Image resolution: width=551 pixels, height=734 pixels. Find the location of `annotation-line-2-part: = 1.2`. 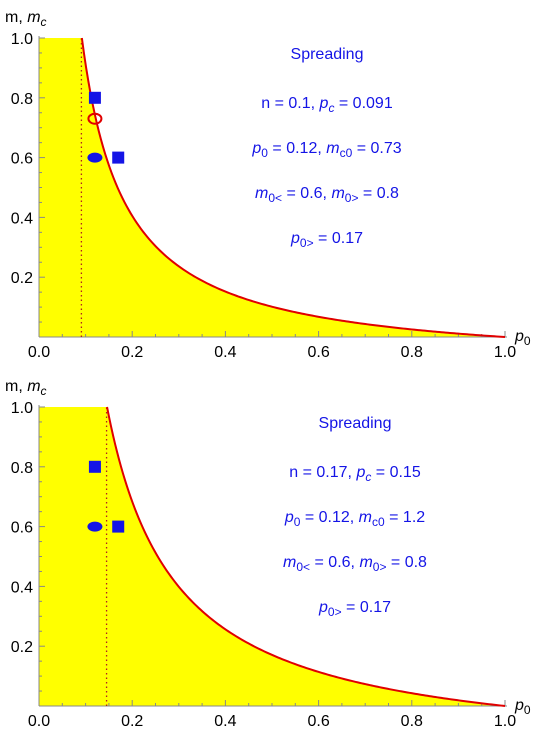

annotation-line-2-part: = 1.2 is located at coordinates (405, 517).